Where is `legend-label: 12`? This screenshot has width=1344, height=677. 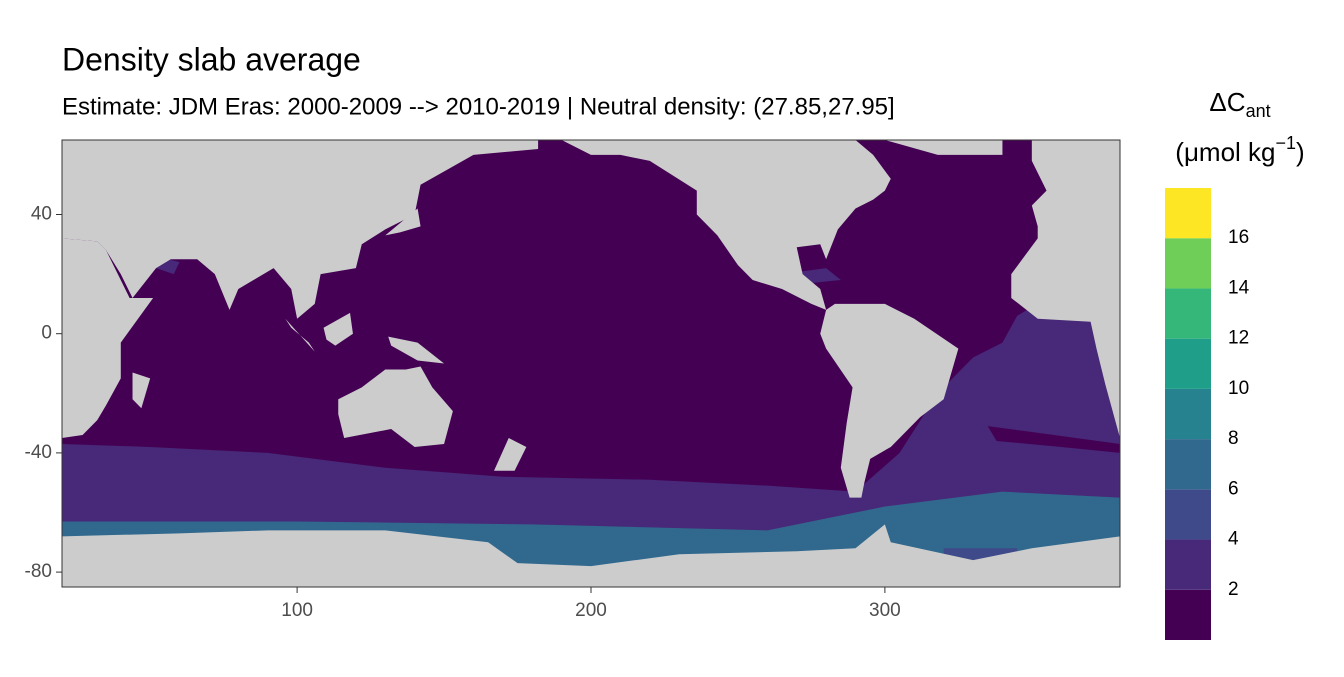
legend-label: 12 is located at coordinates (1238, 338).